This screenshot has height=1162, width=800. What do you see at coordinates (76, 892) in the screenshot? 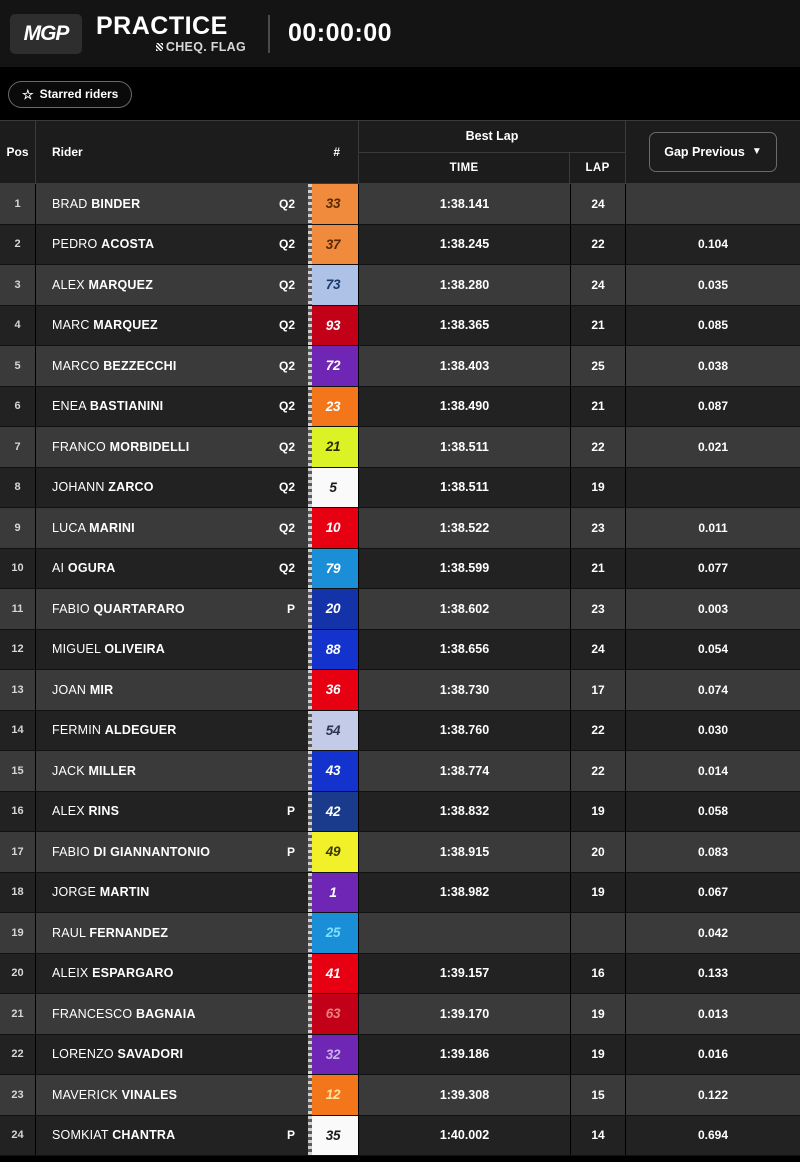
I see `rider-first-name: JORGE` at bounding box center [76, 892].